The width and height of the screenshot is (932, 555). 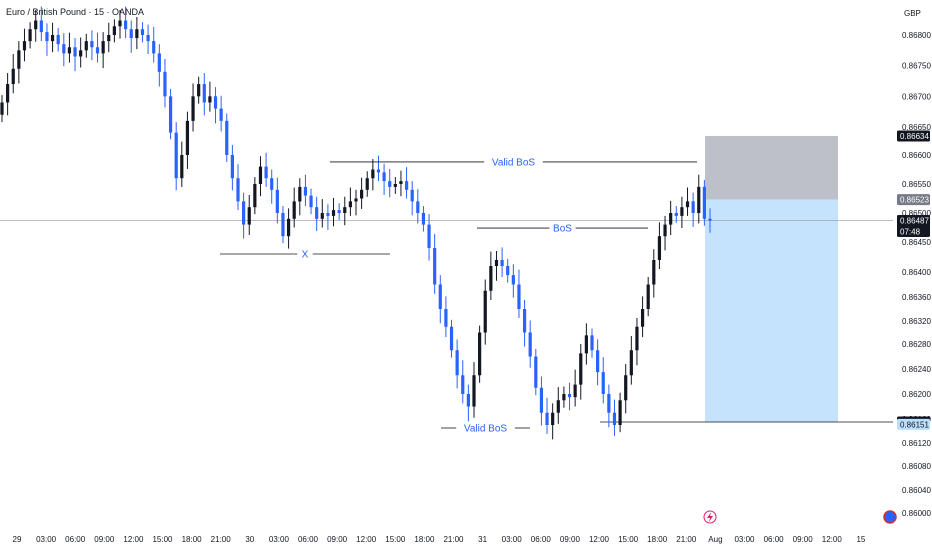 I want to click on y-tick-label: 0.86280, so click(x=916, y=344).